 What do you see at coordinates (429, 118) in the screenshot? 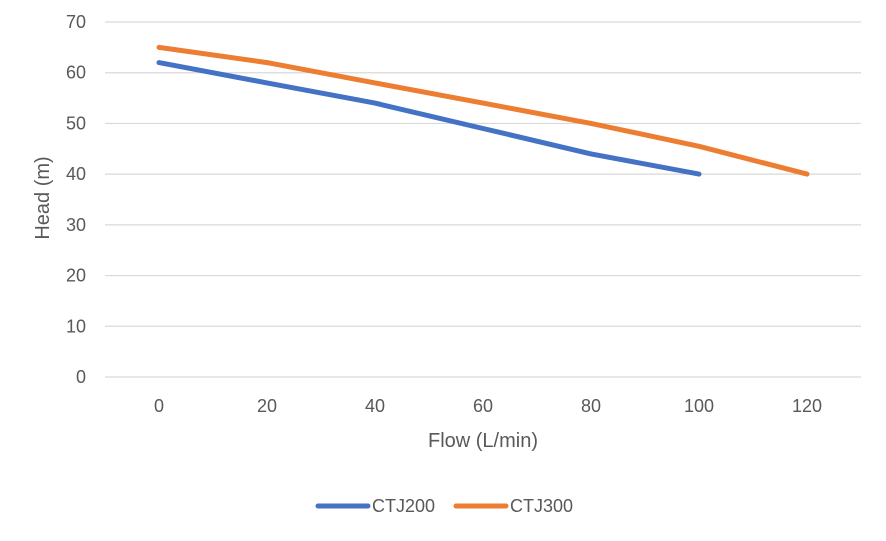
I see `series-line-ctj200` at bounding box center [429, 118].